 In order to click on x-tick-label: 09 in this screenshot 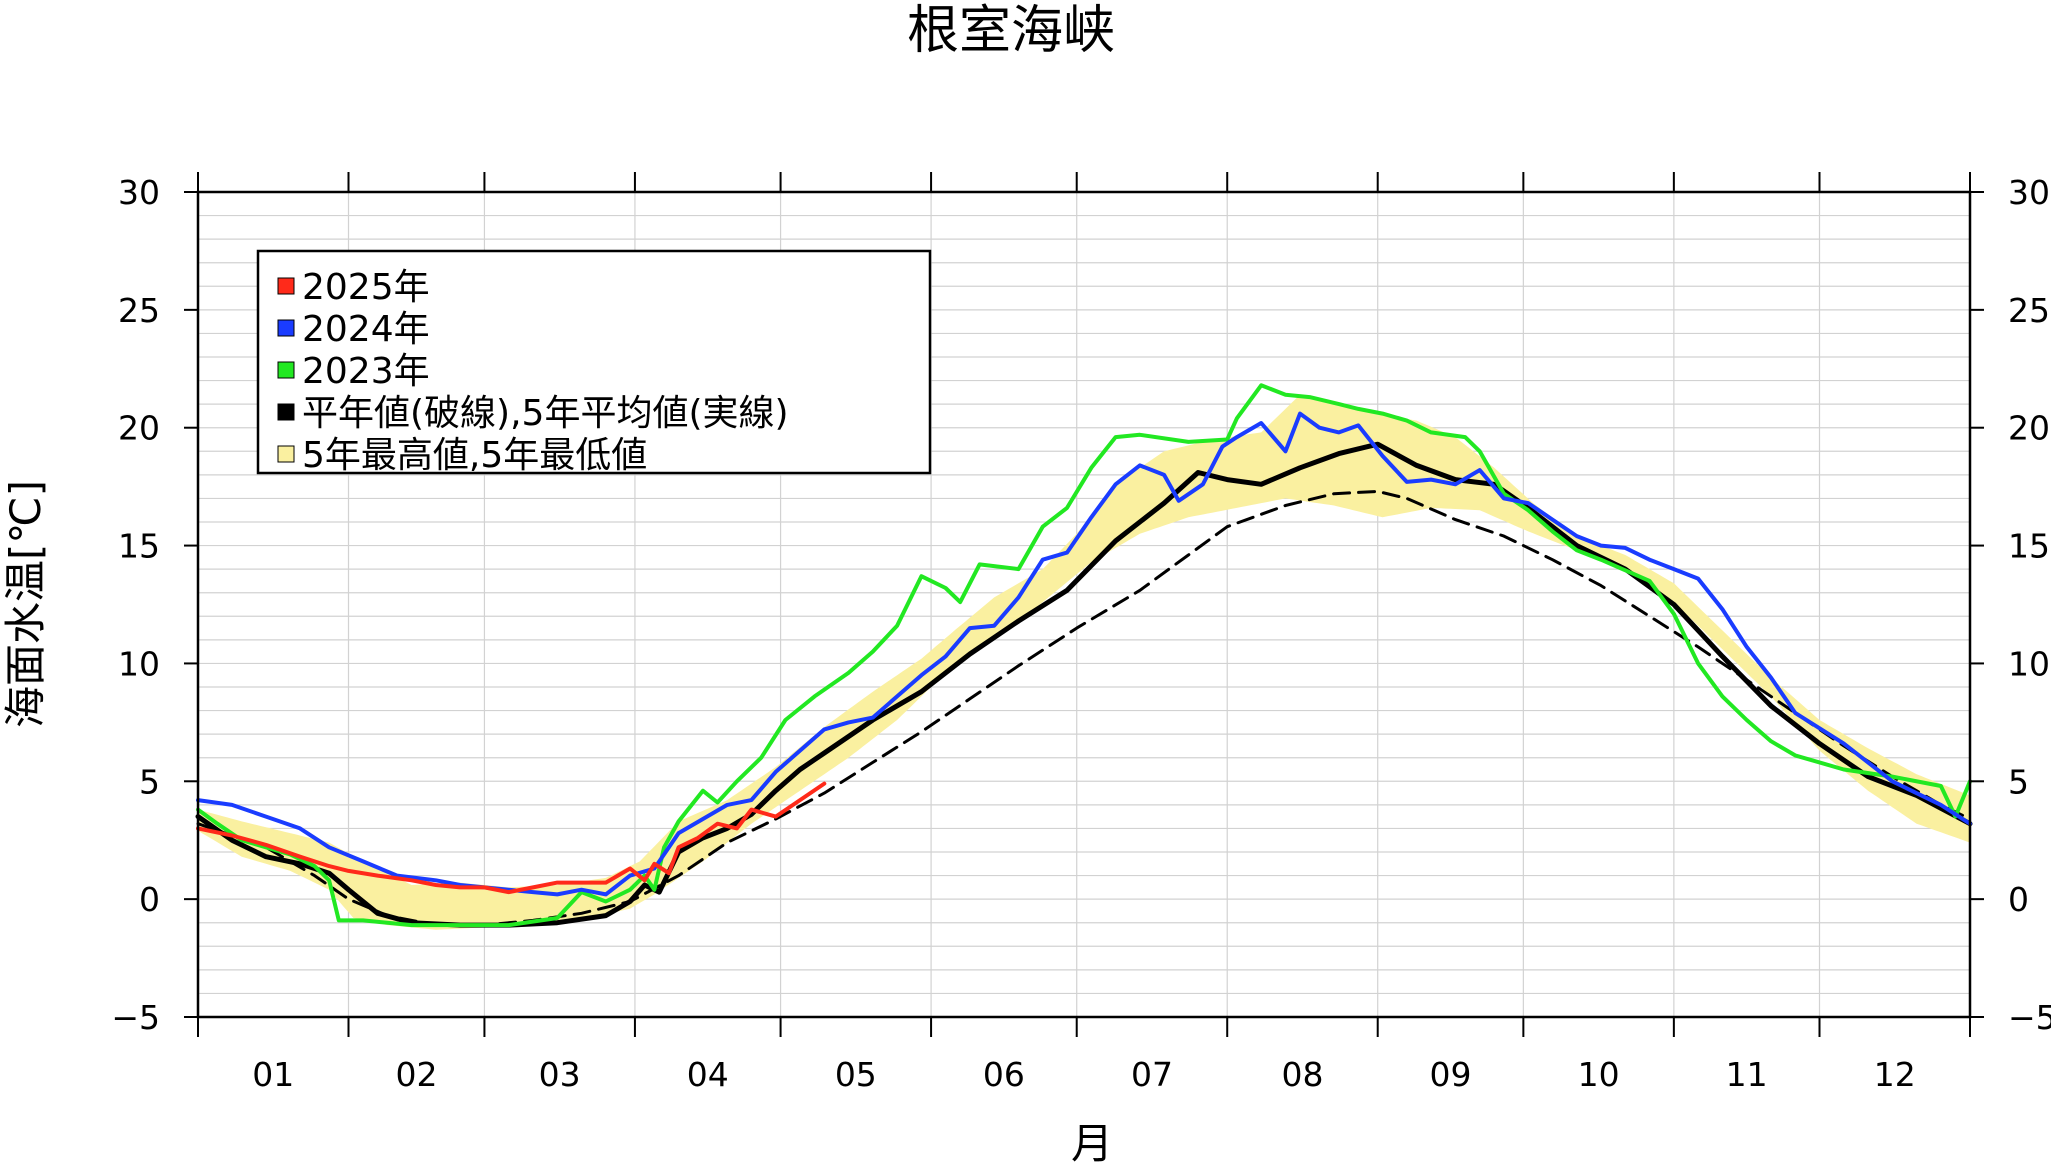, I will do `click(1451, 1074)`.